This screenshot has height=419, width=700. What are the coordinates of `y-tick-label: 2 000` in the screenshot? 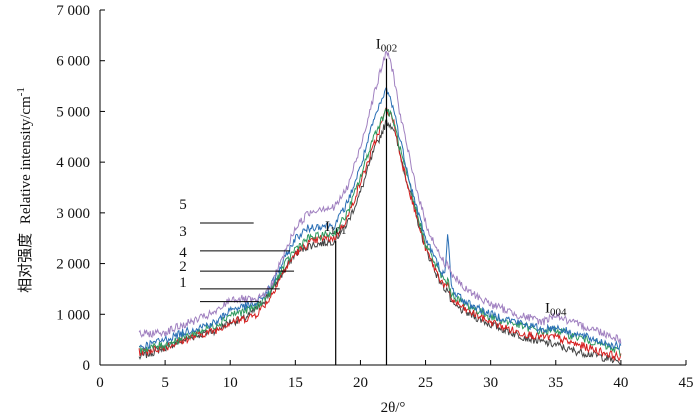 It's located at (73, 265).